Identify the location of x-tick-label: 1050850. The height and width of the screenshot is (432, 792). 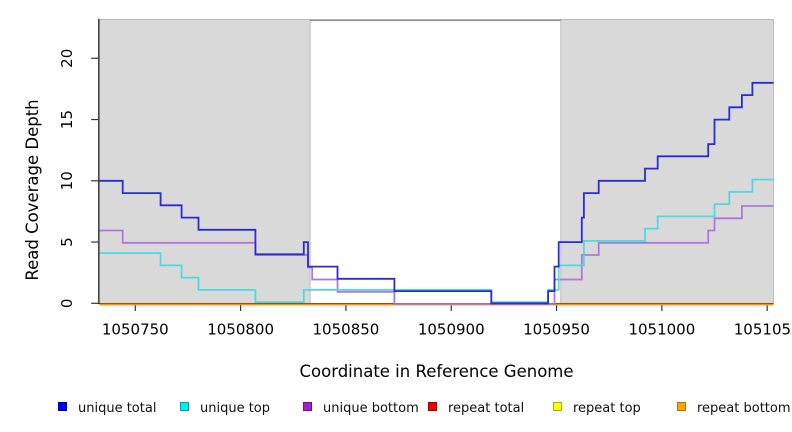
(346, 330).